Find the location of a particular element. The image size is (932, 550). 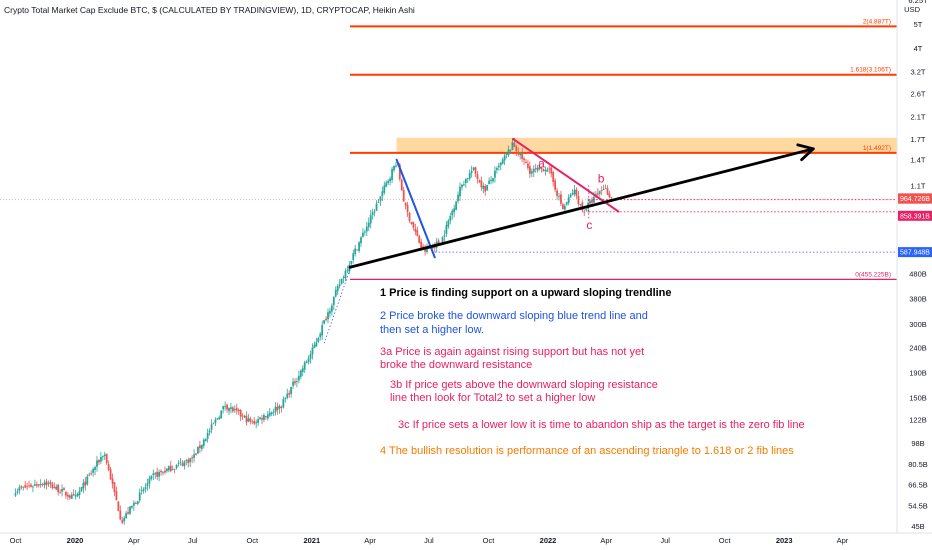

pink-resistance-line is located at coordinates (566, 175).